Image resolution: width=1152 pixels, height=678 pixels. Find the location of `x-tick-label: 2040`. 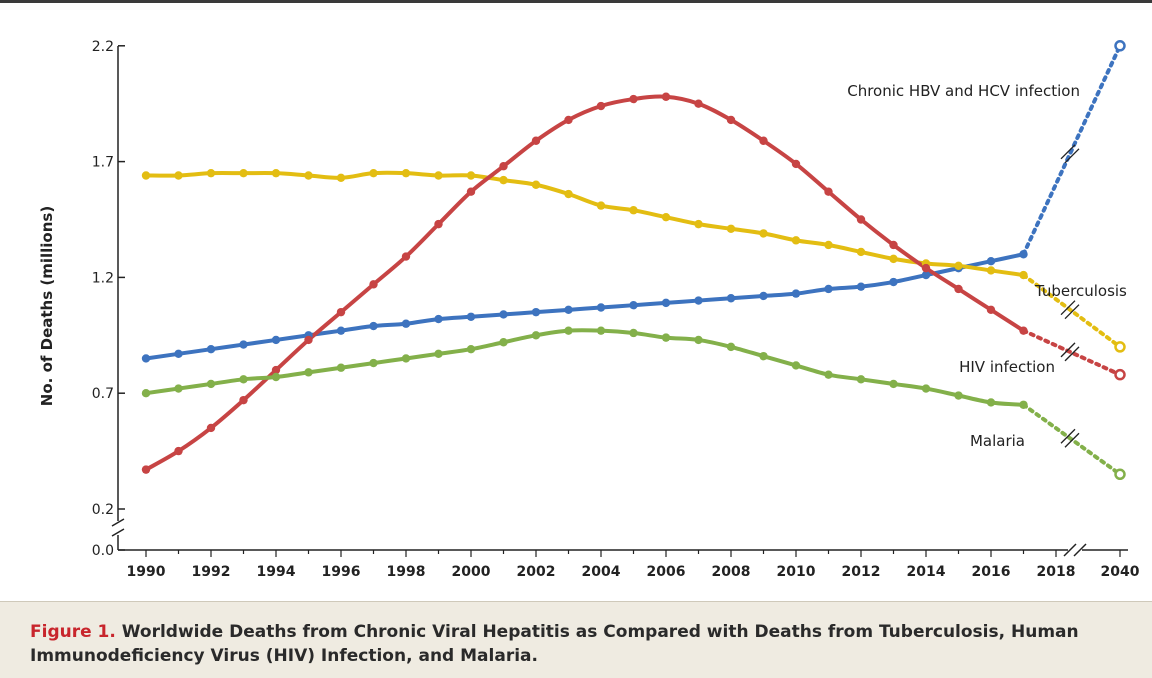

x-tick-label: 2040 is located at coordinates (1120, 572).